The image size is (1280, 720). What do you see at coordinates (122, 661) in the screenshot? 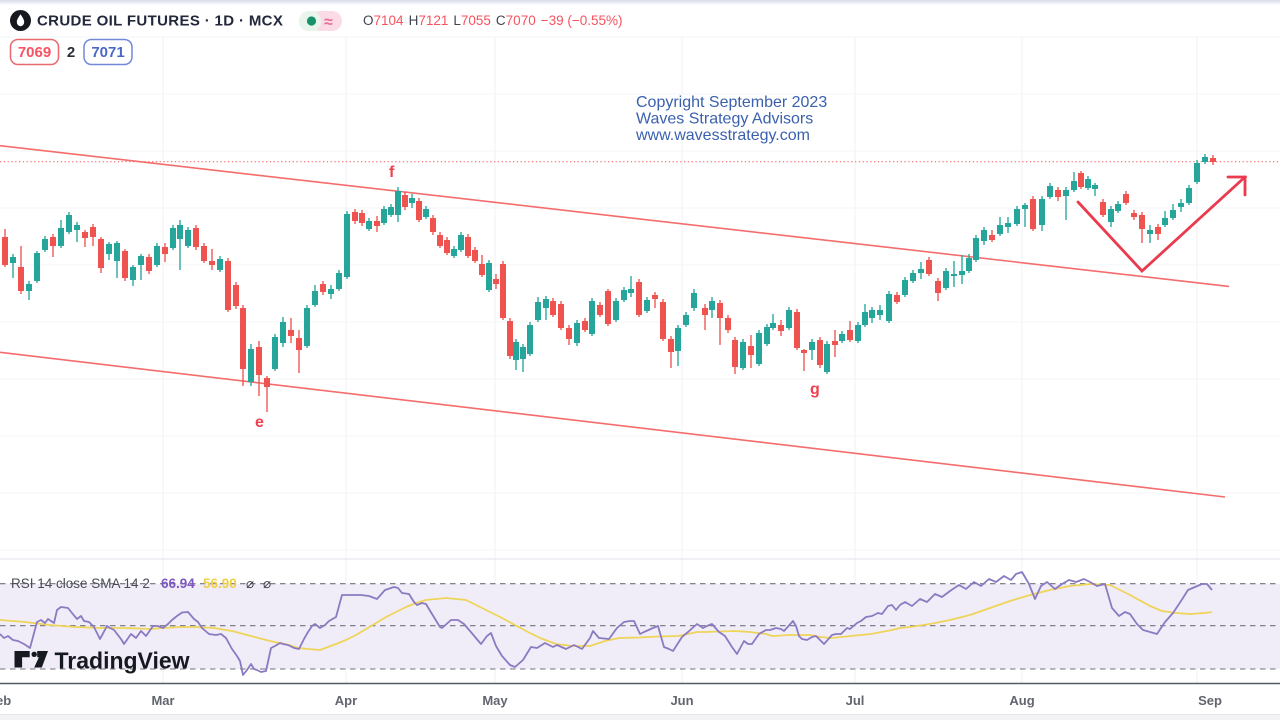
I see `svg-text: TradingView` at bounding box center [122, 661].